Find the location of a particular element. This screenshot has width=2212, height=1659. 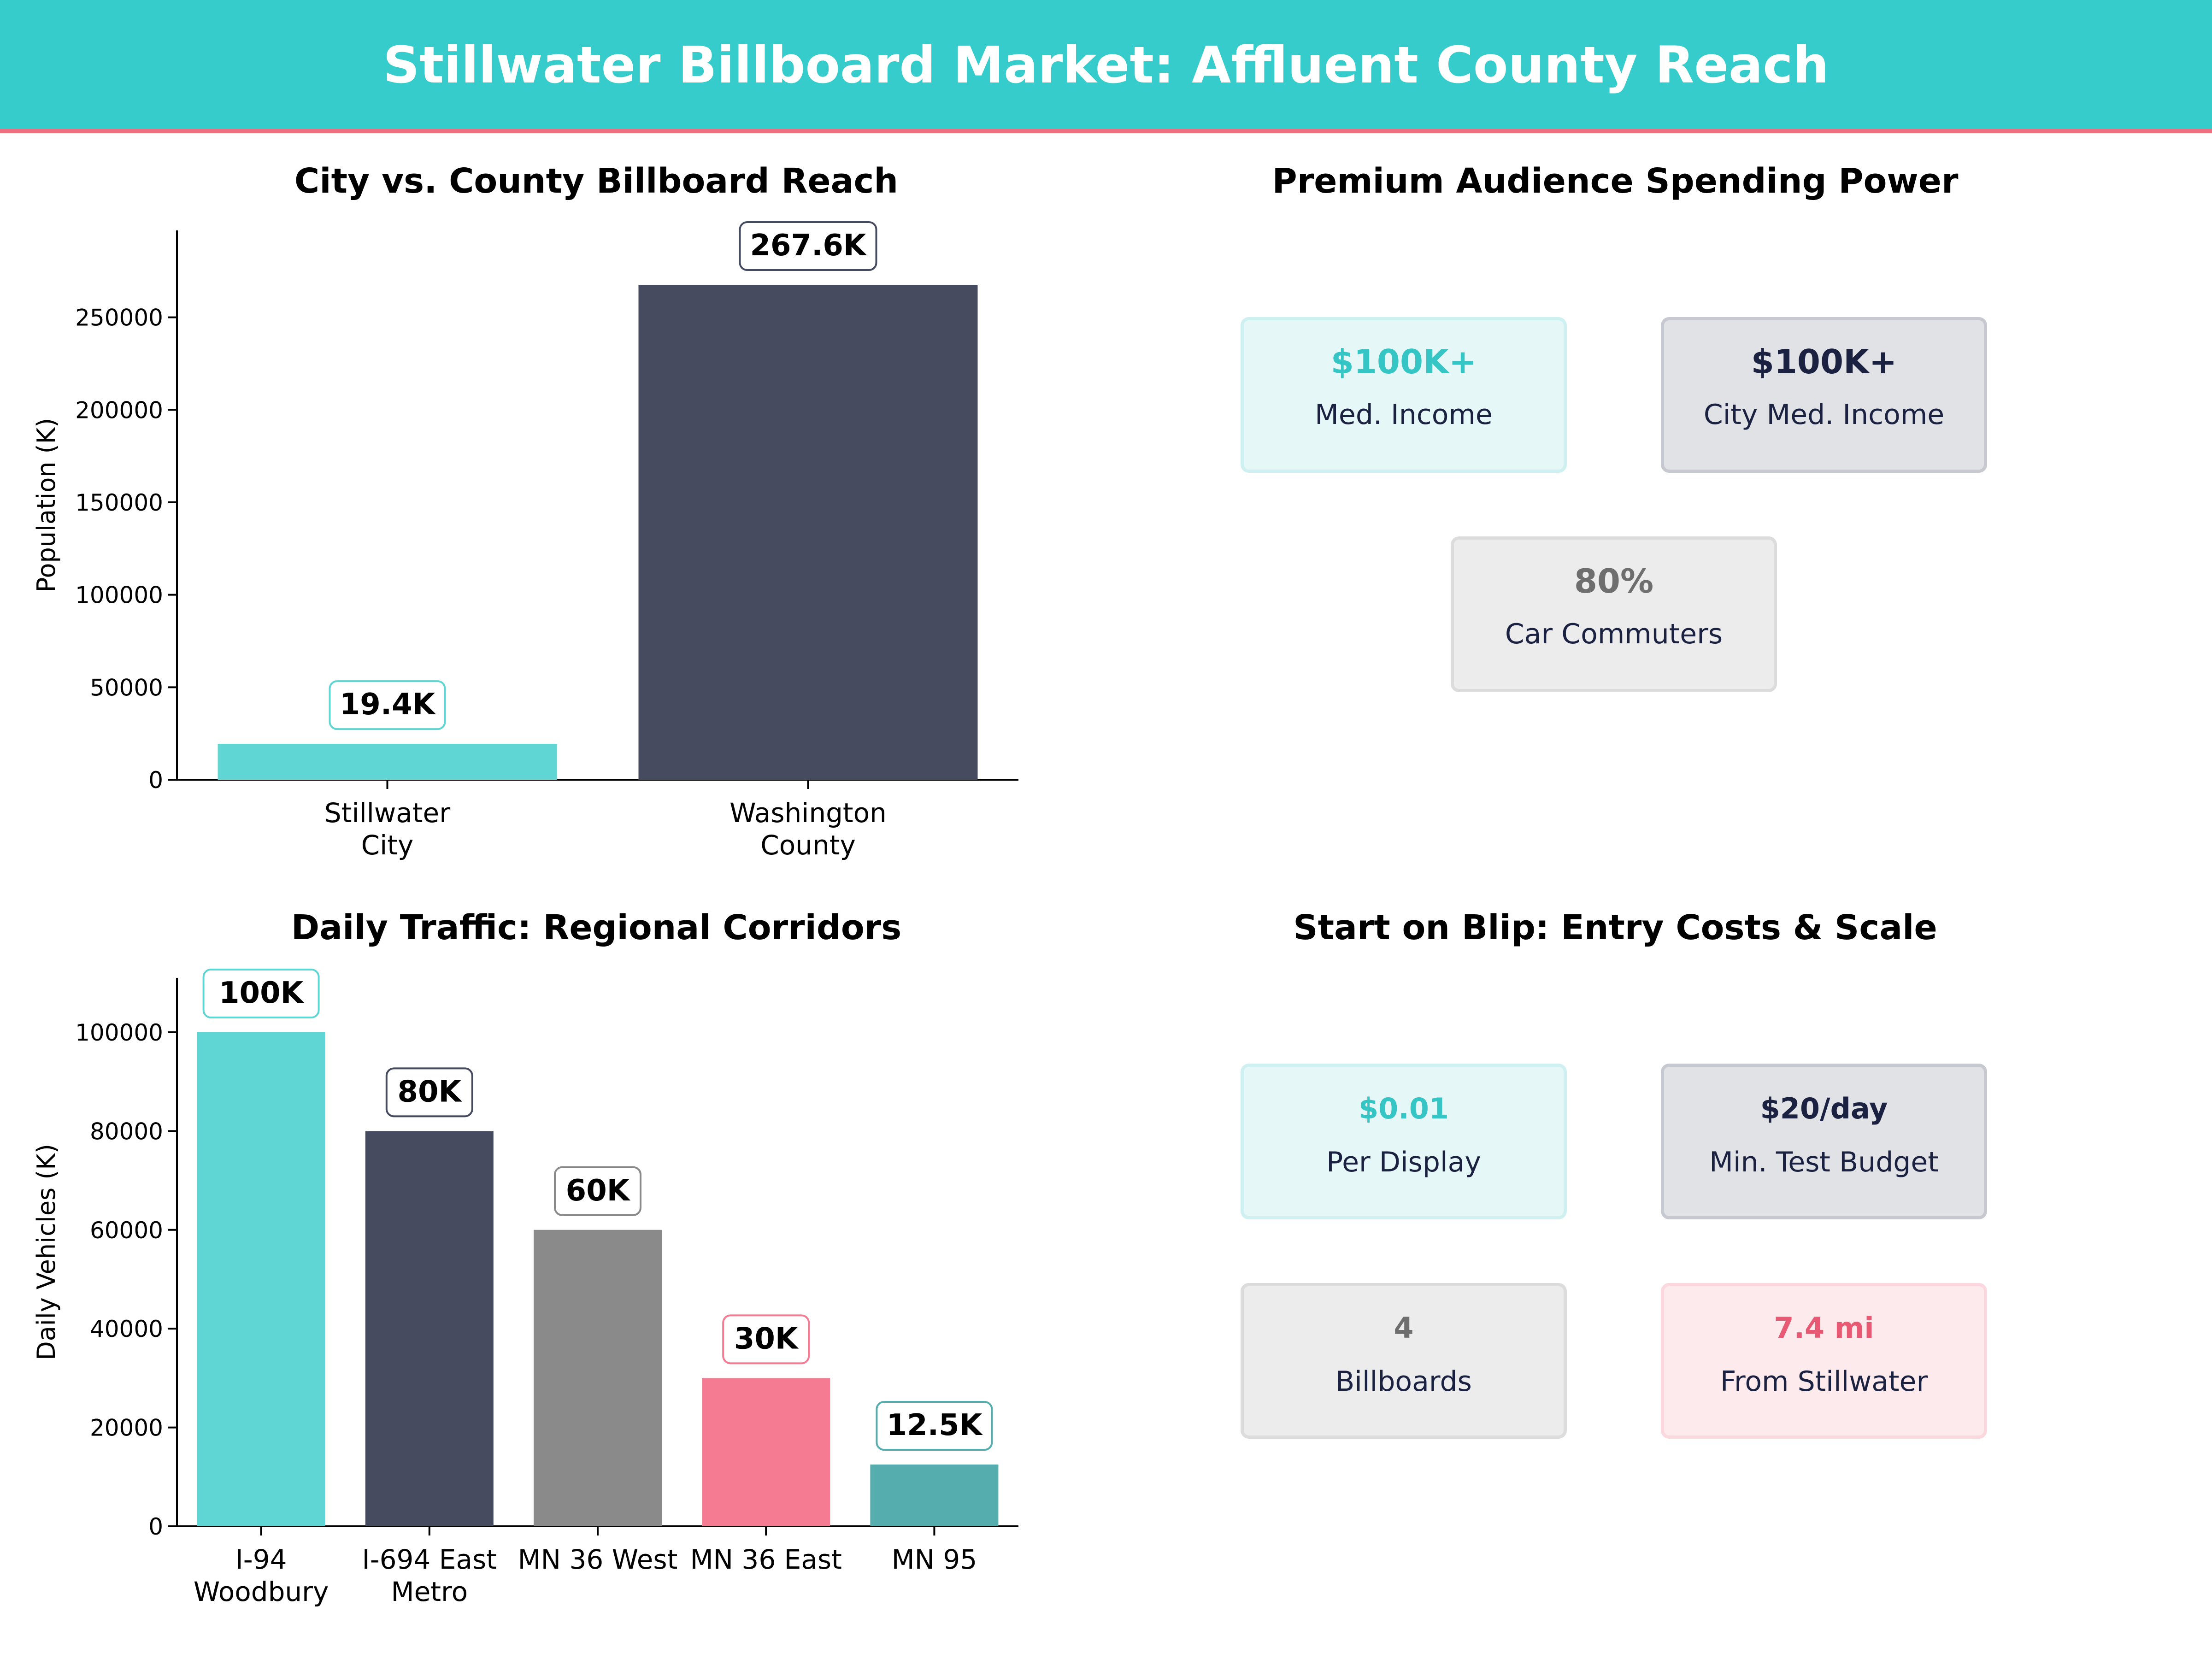

entry-panel-title: Start on Blip: Entry Costs & Scale is located at coordinates (1615, 927).